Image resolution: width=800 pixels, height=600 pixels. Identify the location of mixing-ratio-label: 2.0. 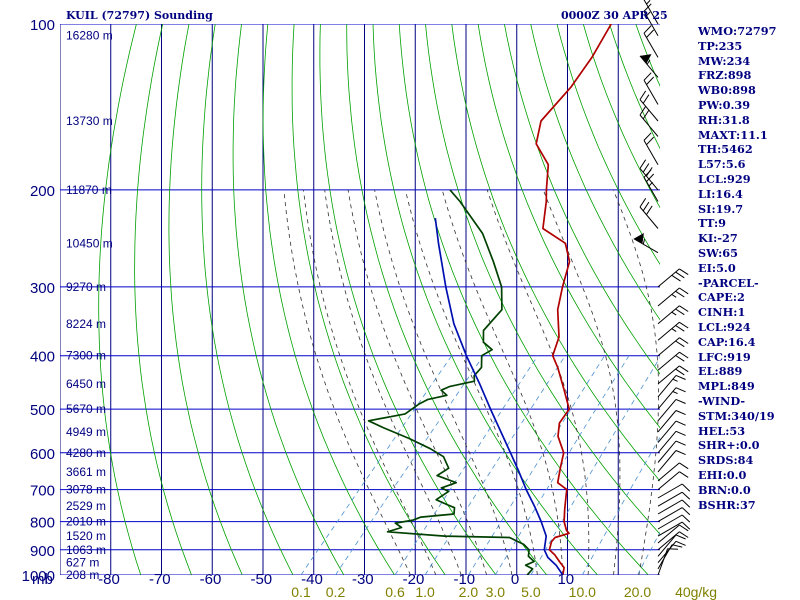
(469, 592).